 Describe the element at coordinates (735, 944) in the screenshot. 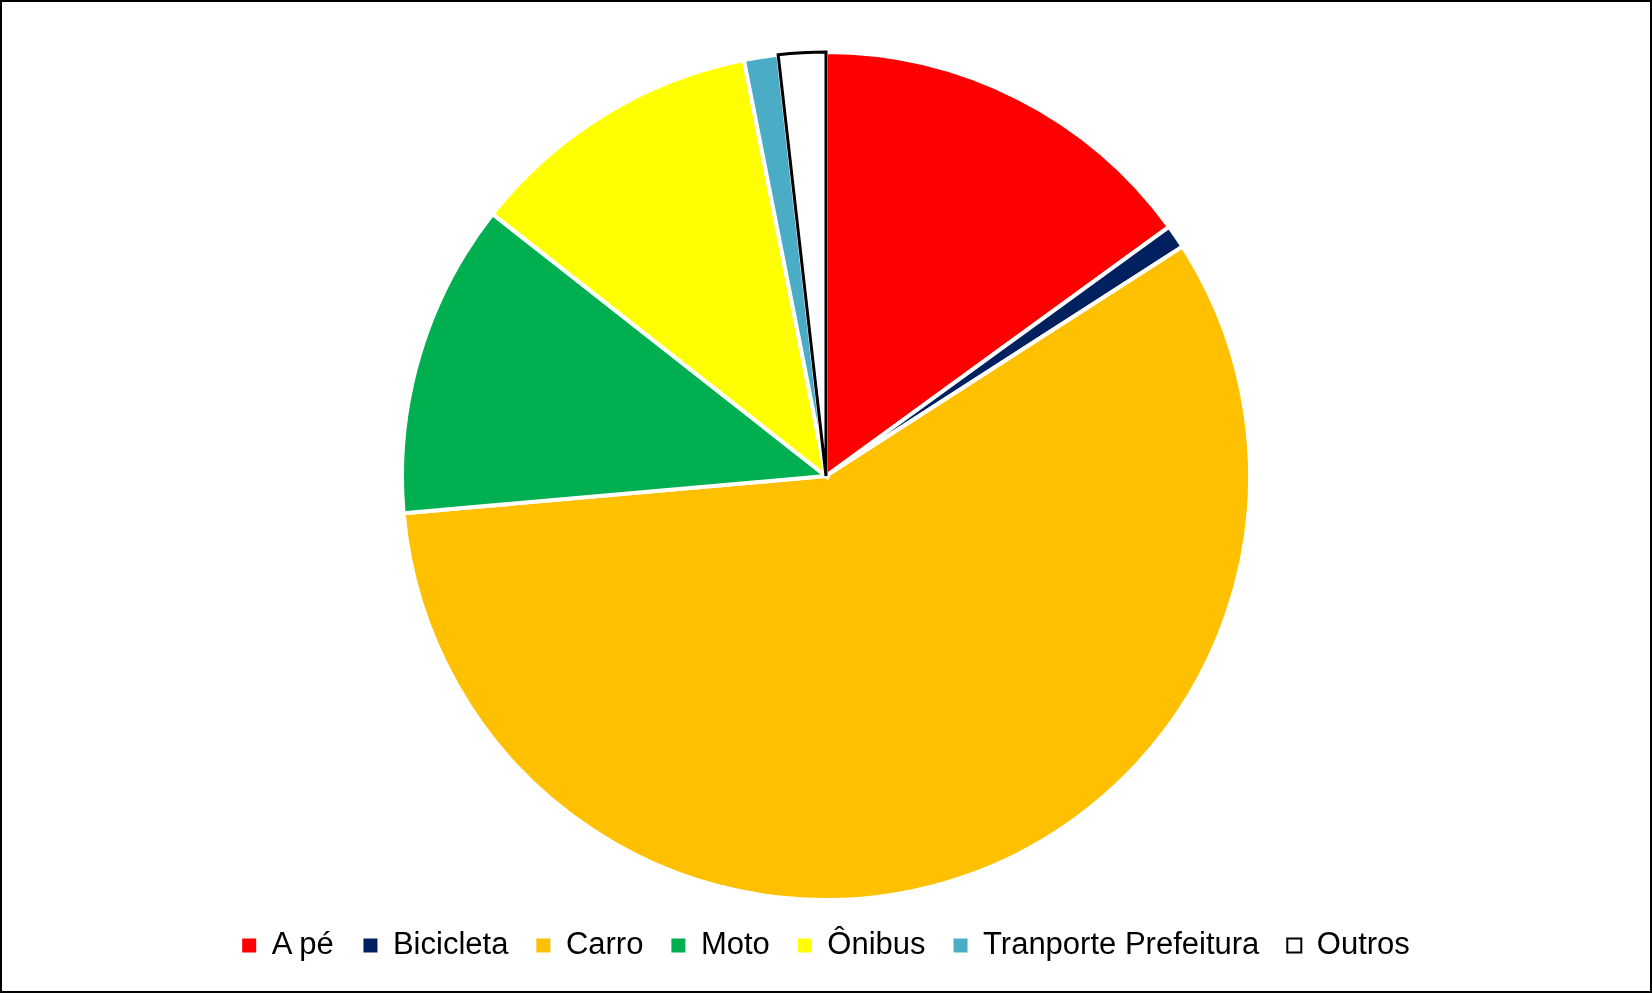

I see `legend-label: Moto` at that location.